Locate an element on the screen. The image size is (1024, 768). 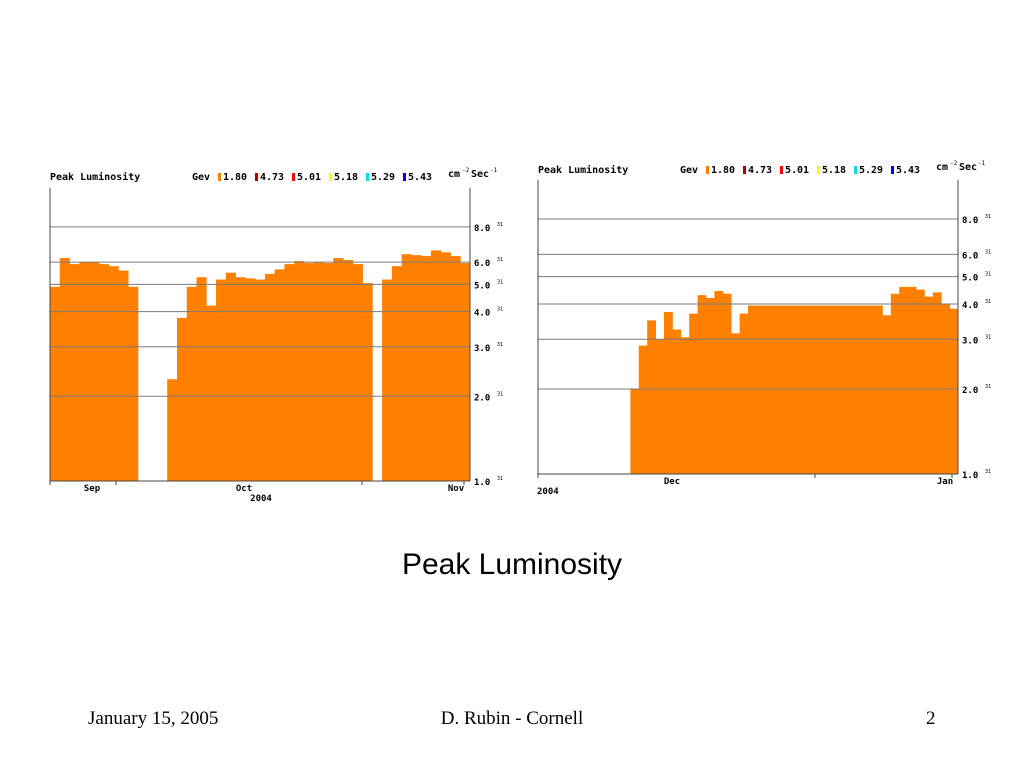
footer-page-number: 2 is located at coordinates (931, 718).